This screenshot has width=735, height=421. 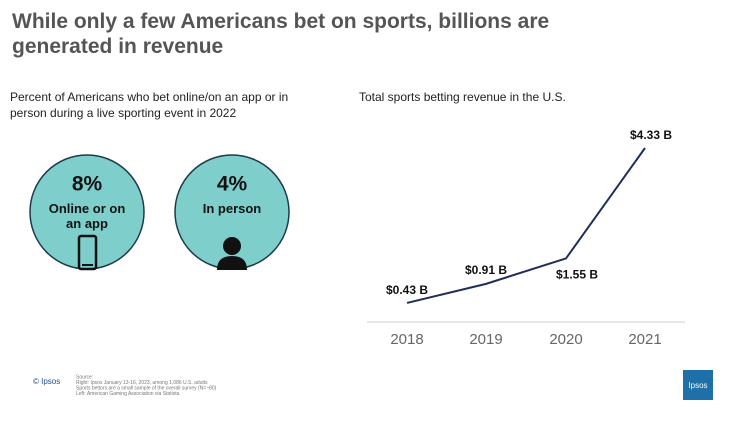 I want to click on stat-label: In person, so click(x=232, y=208).